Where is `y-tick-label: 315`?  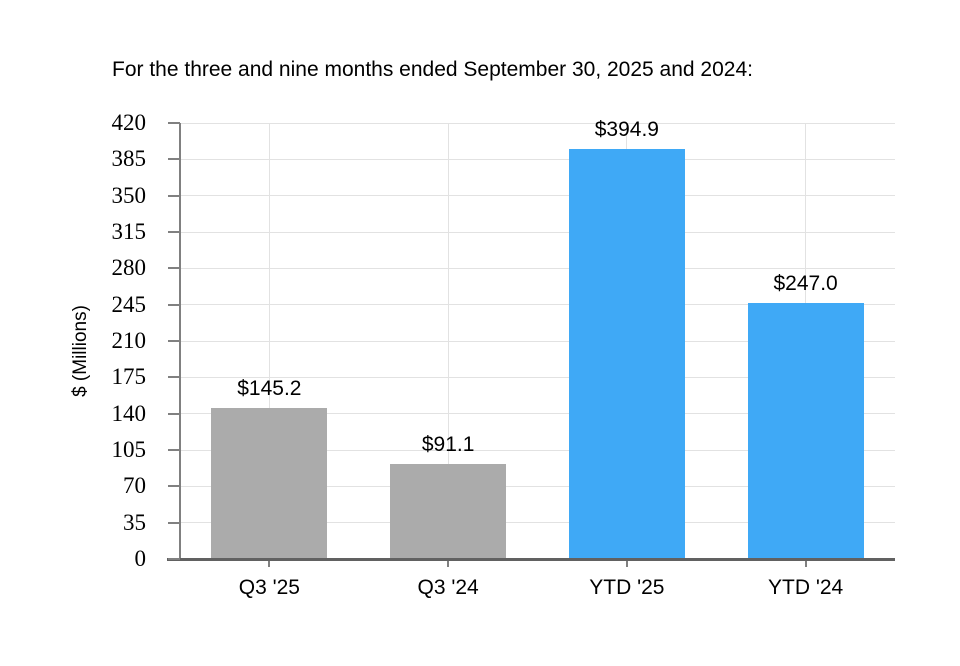
y-tick-label: 315 is located at coordinates (129, 231).